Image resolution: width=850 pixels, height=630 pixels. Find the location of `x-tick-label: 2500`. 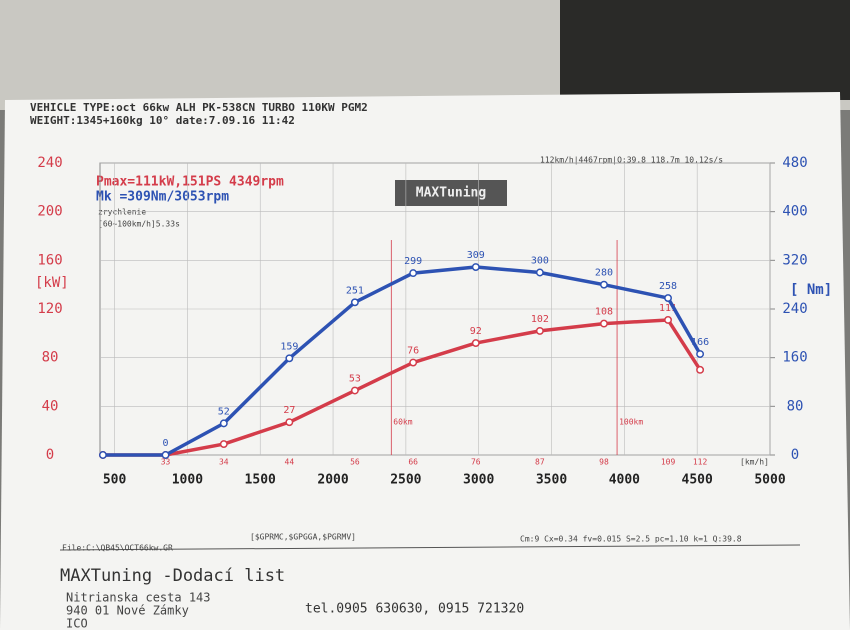

x-tick-label: 2500 is located at coordinates (405, 480).